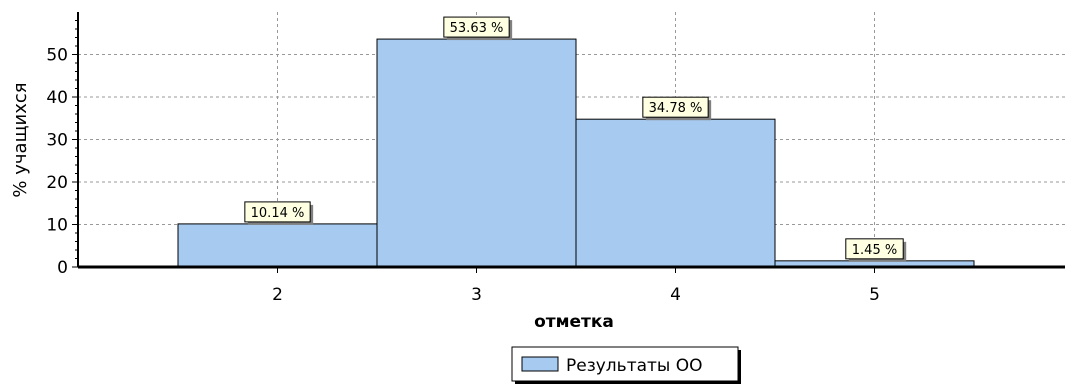 This screenshot has width=1065, height=385. I want to click on data-label: 10.14 %, so click(278, 213).